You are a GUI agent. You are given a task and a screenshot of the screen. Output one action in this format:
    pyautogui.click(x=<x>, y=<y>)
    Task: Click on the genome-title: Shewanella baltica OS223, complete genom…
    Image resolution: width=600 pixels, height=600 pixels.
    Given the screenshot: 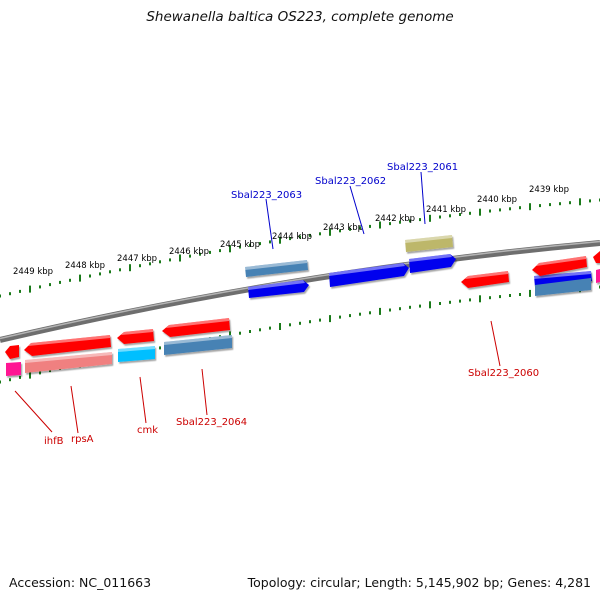 What is the action you would take?
    pyautogui.click(x=300, y=17)
    